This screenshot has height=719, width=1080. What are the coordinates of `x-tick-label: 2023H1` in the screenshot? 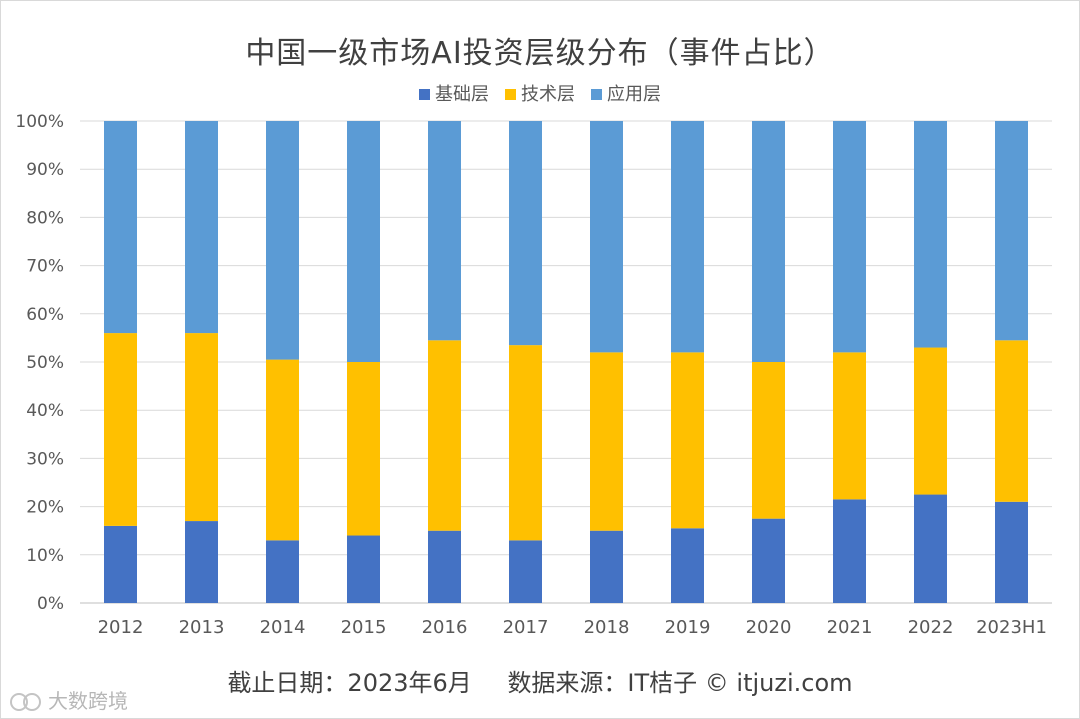 It's located at (1011, 627).